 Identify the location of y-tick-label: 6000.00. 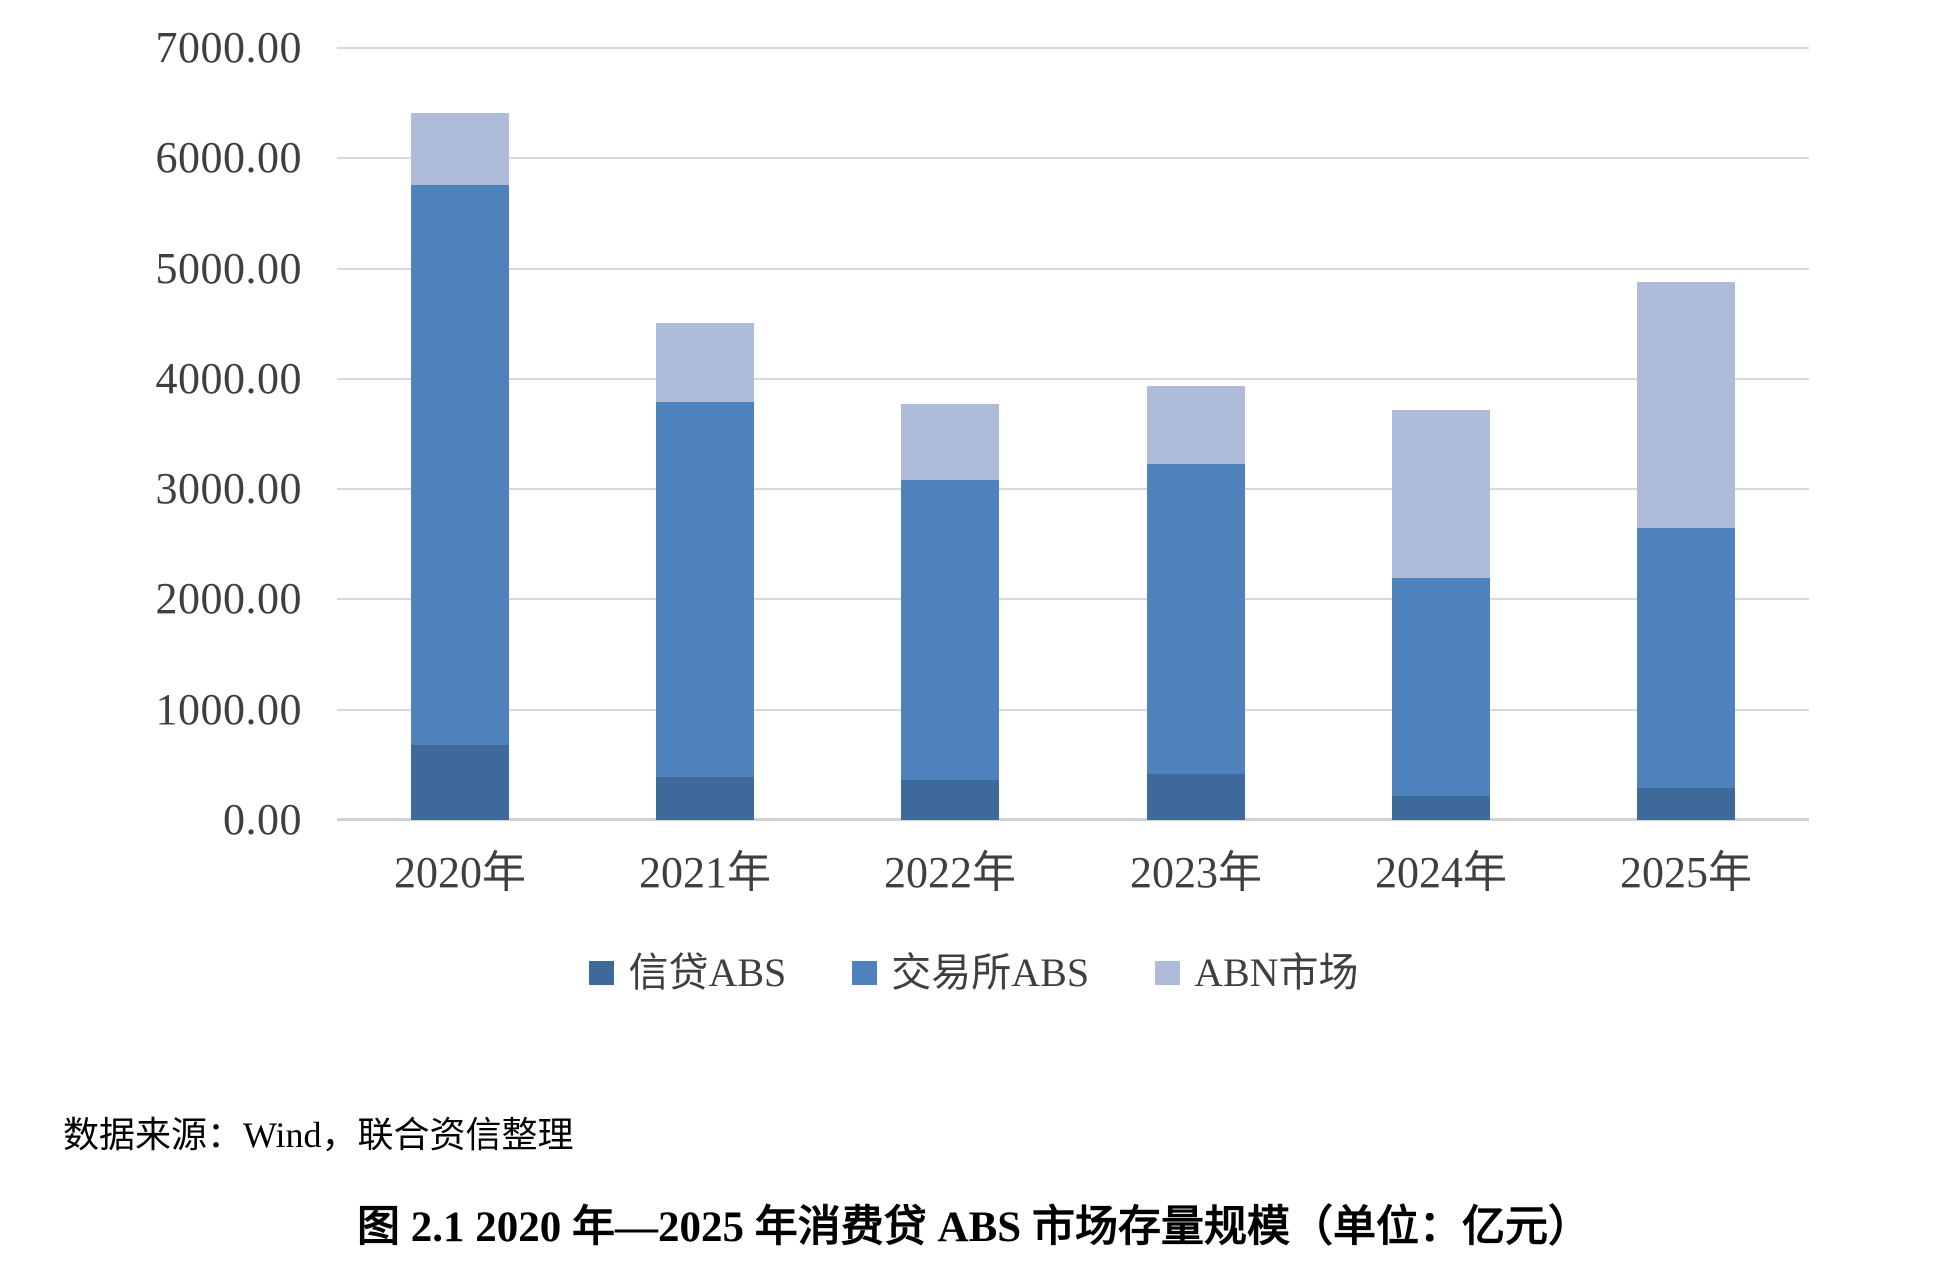
(228, 157).